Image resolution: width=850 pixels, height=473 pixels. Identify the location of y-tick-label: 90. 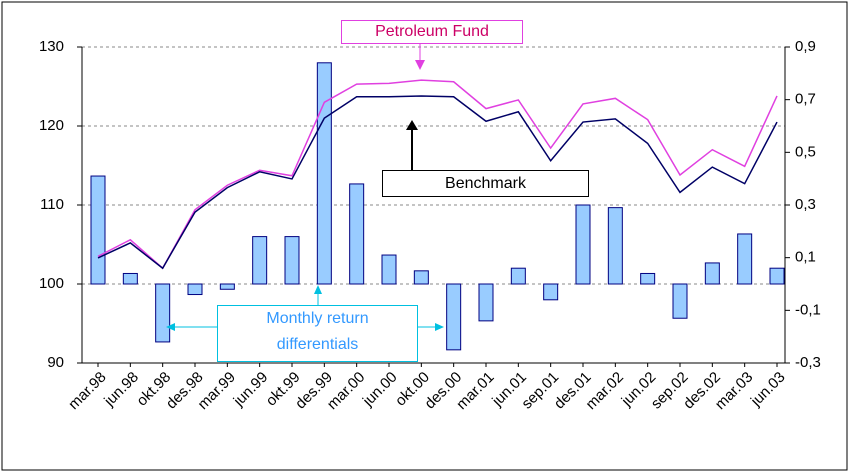
(55, 362).